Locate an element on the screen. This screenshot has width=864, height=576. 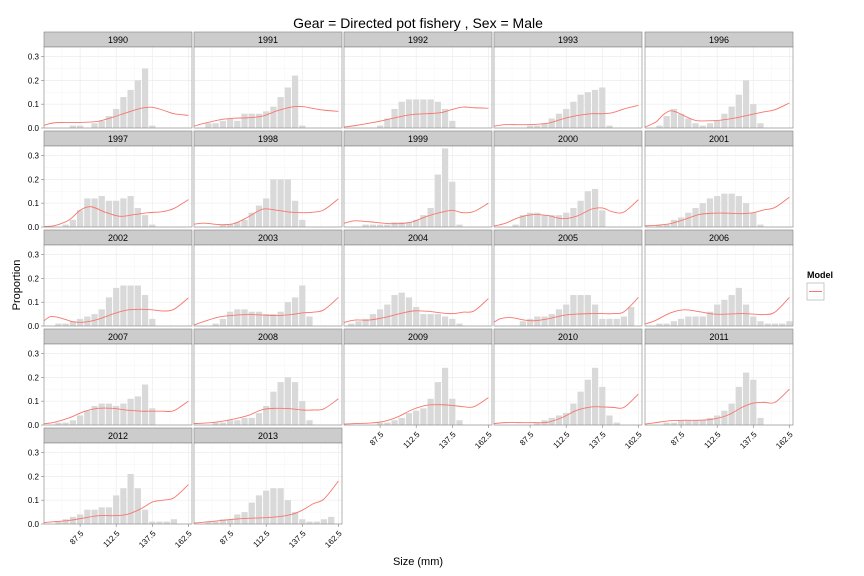
legend: Model is located at coordinates (819, 285).